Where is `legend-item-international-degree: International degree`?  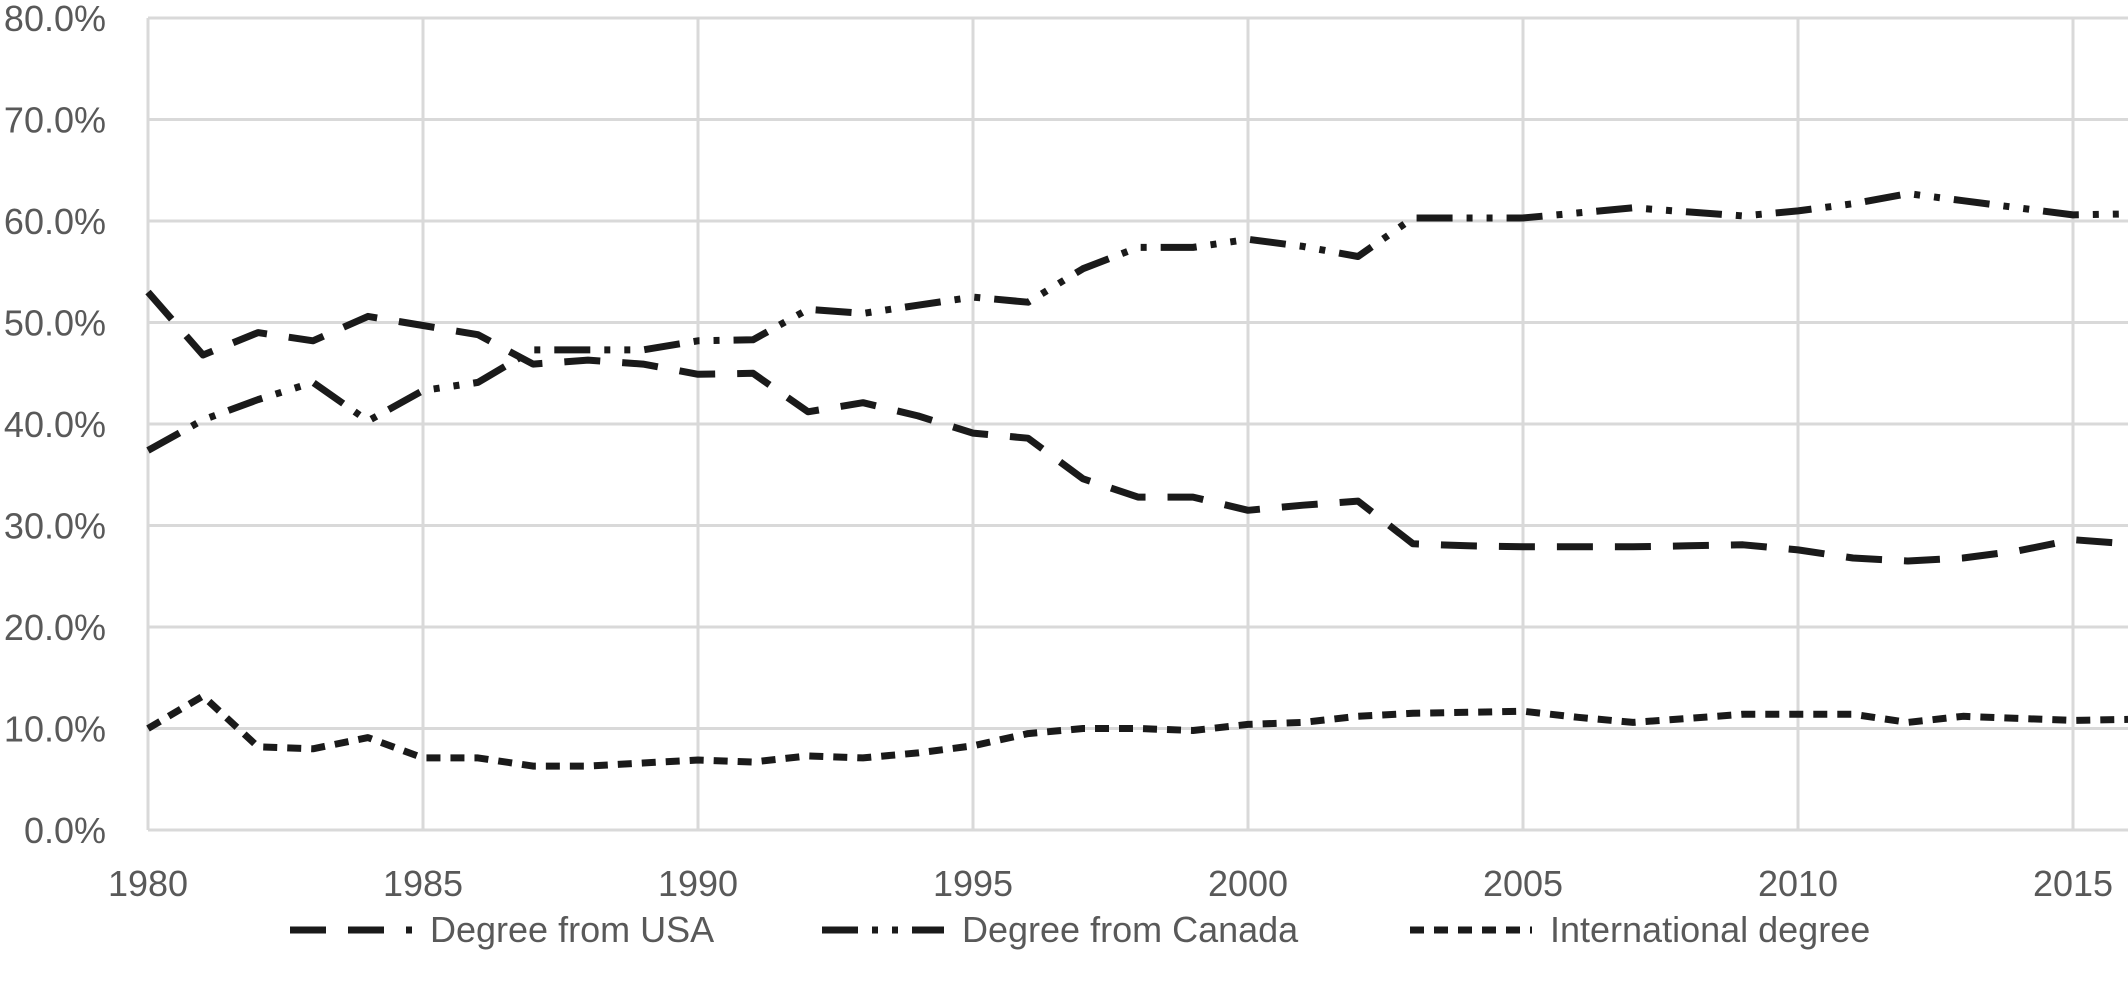
legend-item-international-degree: International degree is located at coordinates (1640, 929).